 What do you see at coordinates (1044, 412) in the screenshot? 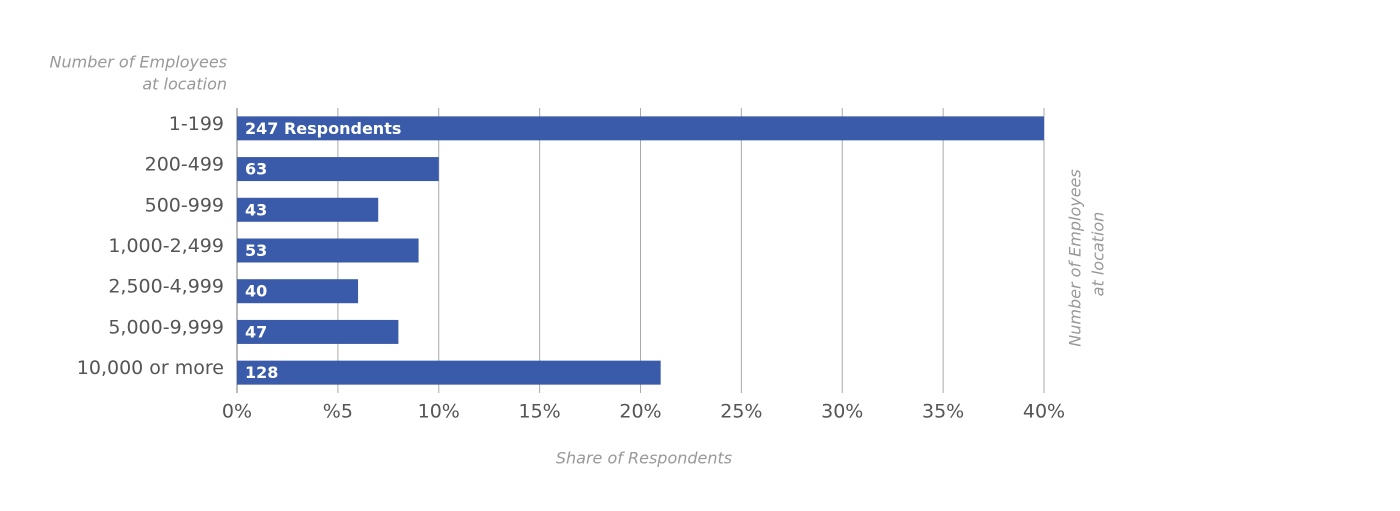
I see `x-tick-label: 40%` at bounding box center [1044, 412].